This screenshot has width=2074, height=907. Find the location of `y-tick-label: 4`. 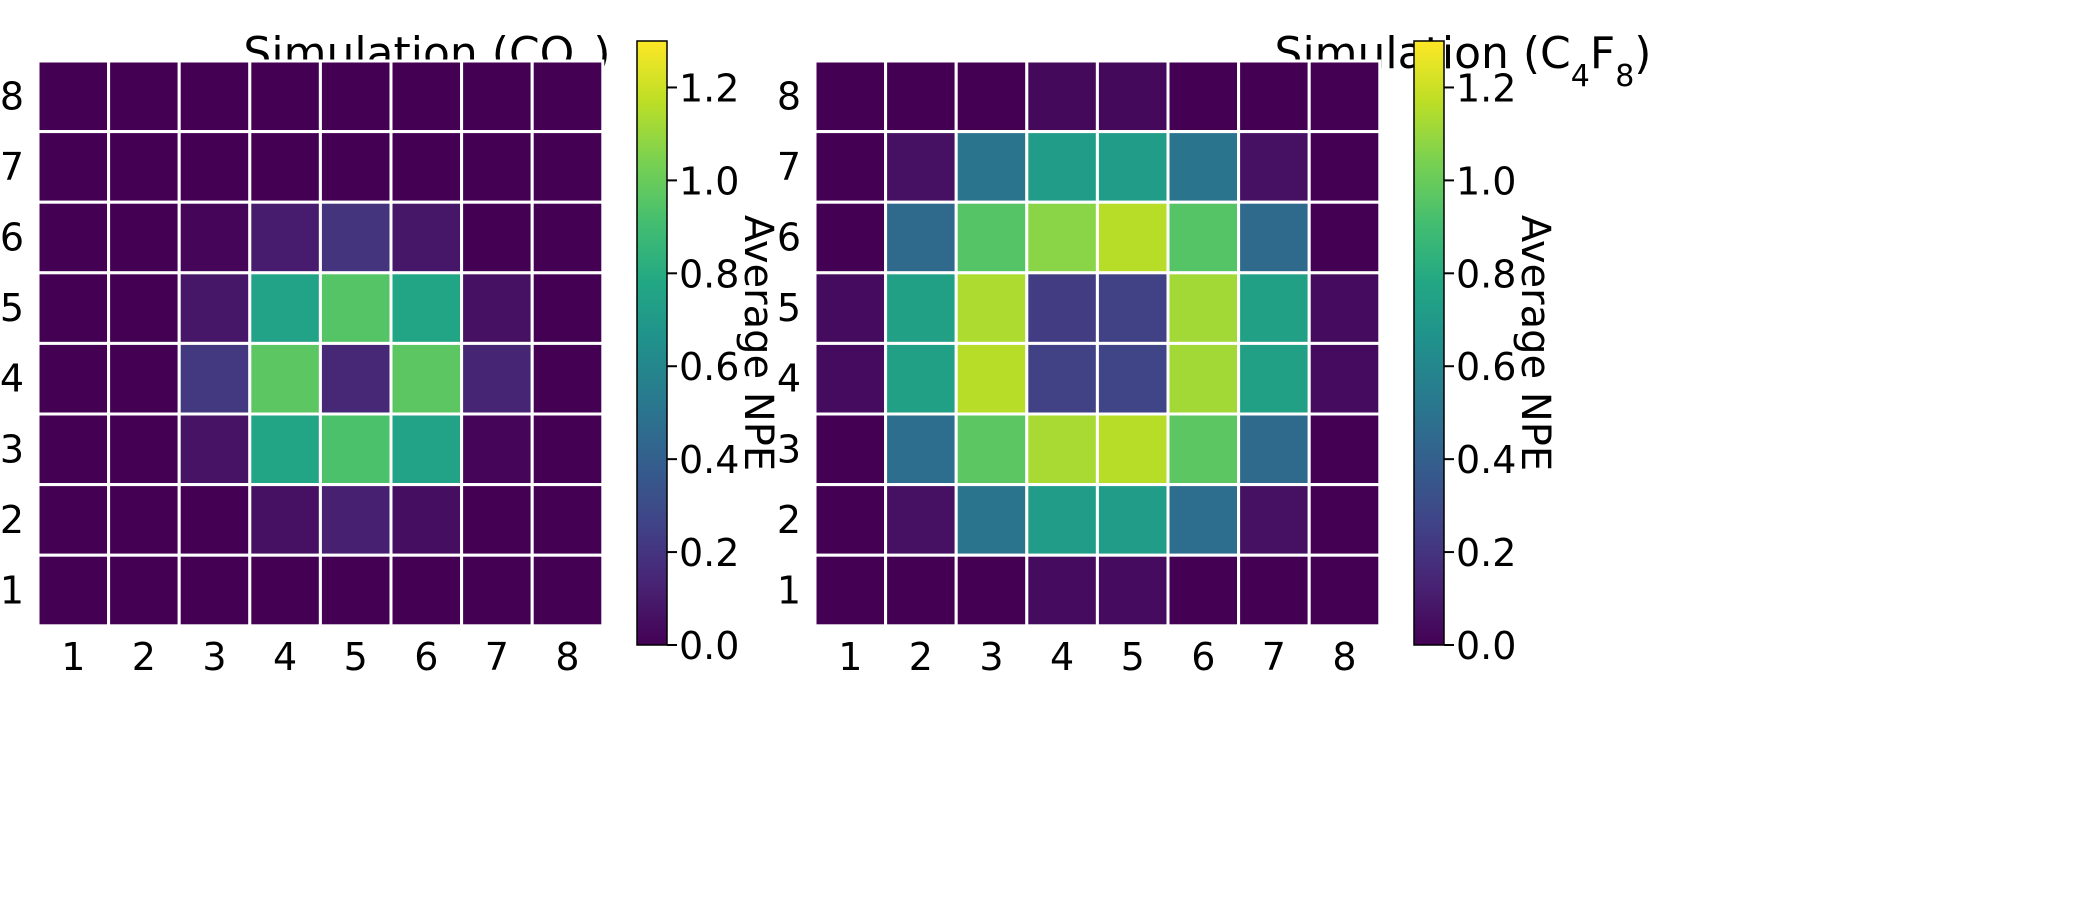

y-tick-label: 4 is located at coordinates (789, 379).